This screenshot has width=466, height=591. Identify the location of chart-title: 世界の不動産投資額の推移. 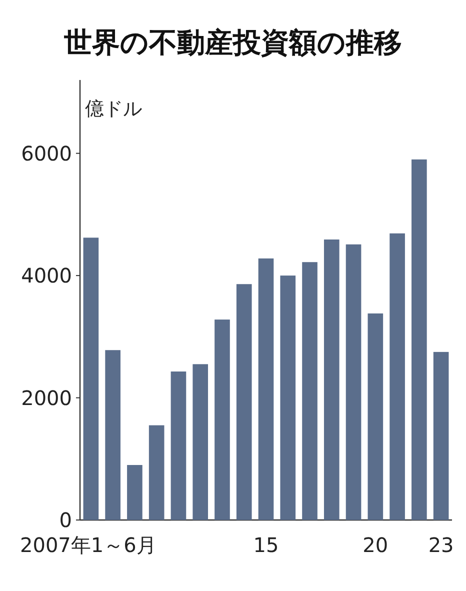
(232, 42).